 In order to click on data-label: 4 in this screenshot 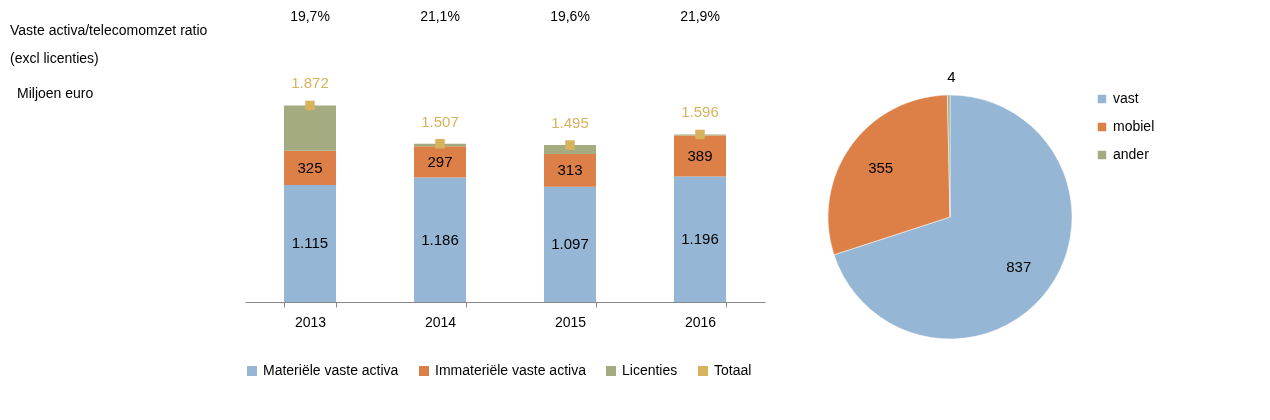, I will do `click(951, 77)`.